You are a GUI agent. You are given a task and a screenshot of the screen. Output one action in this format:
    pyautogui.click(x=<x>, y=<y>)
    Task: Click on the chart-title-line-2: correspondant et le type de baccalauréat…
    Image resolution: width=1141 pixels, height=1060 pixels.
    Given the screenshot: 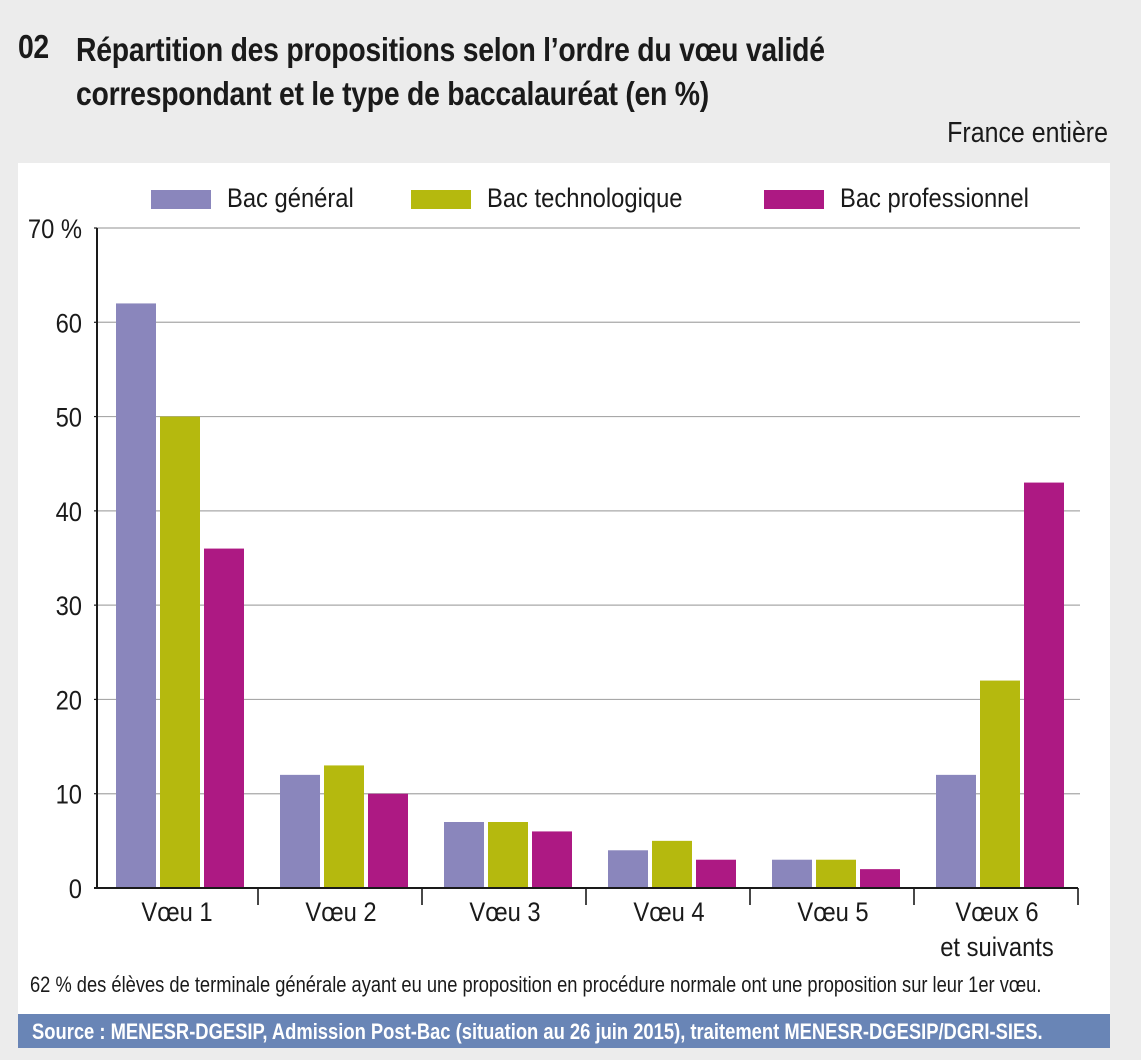 What is the action you would take?
    pyautogui.click(x=392, y=93)
    